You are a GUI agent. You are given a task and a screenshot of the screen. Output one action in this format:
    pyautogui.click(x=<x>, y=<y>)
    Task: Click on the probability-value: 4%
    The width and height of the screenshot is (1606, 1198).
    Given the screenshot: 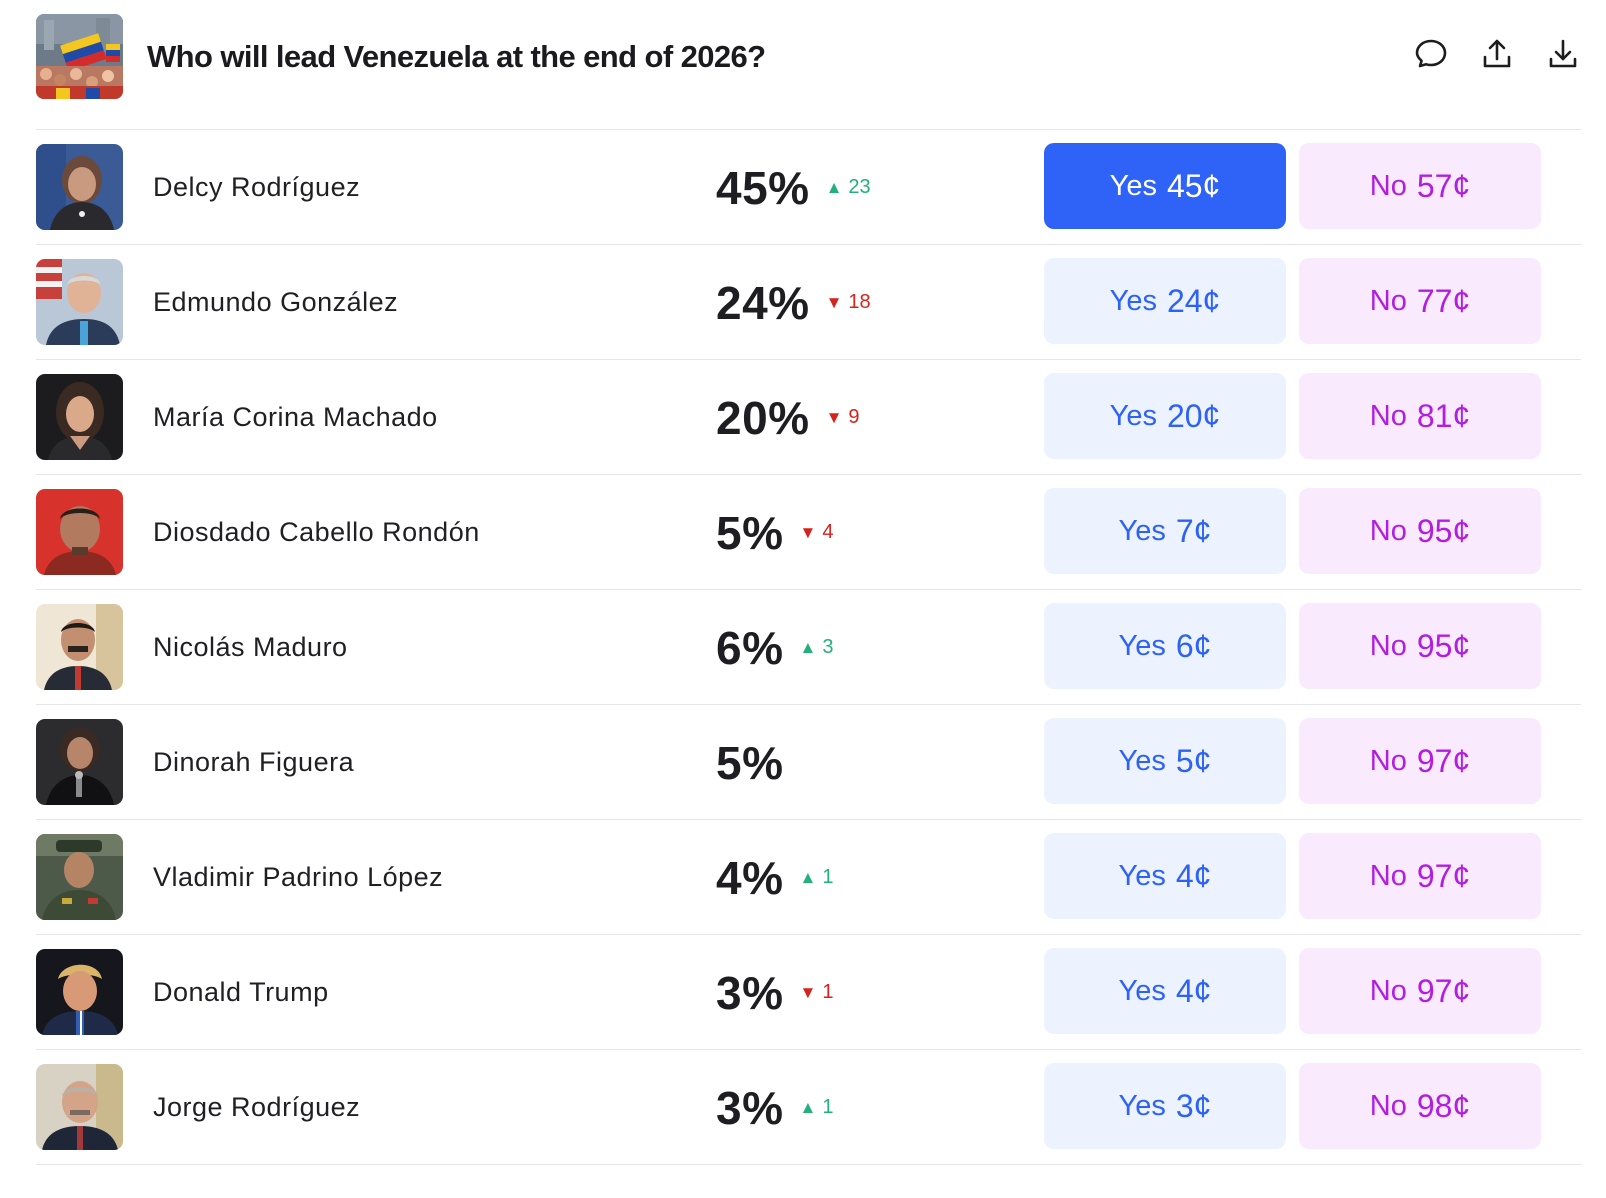 What is the action you would take?
    pyautogui.click(x=750, y=877)
    